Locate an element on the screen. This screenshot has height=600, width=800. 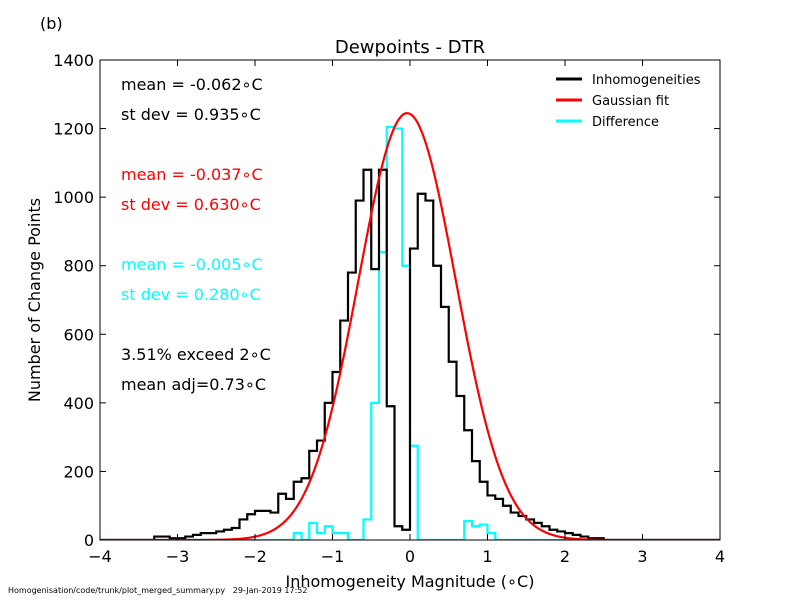
footer-timestamp: 29-Jan-2019 17:52 is located at coordinates (270, 590).